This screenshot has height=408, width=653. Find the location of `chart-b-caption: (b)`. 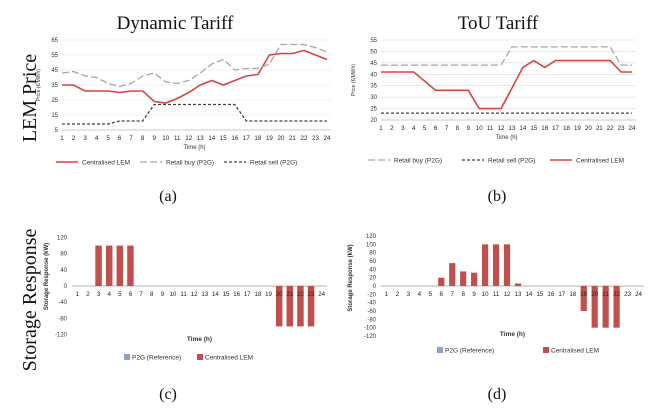

chart-b-caption: (b) is located at coordinates (497, 196).